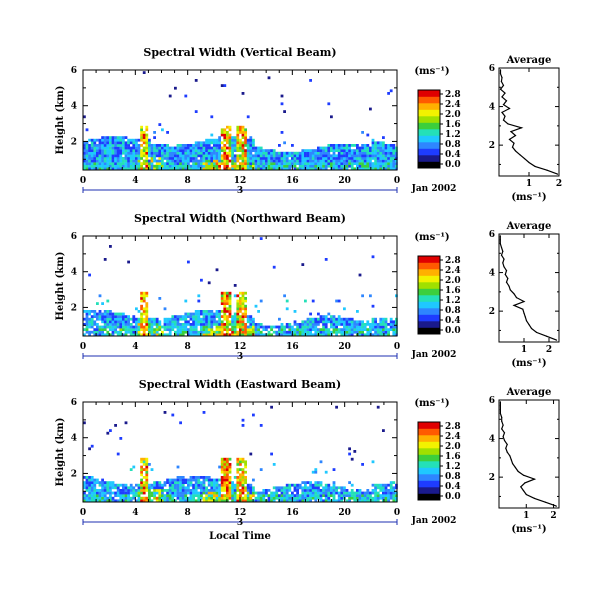 The image size is (611, 598). Describe the element at coordinates (529, 60) in the screenshot. I see `profile-title: Average` at that location.